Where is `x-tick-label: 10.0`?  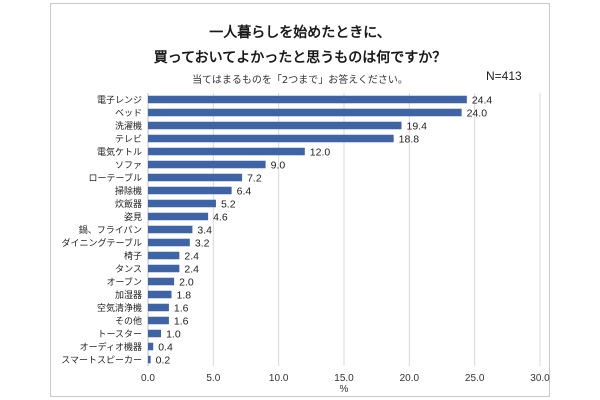
x-tick-label: 10.0 is located at coordinates (279, 378).